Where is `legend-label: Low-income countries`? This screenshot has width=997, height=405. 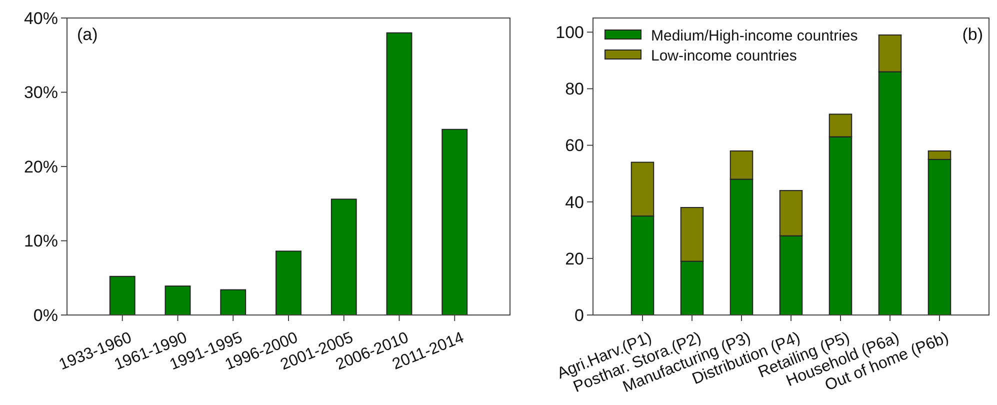
legend-label: Low-income countries is located at coordinates (724, 55).